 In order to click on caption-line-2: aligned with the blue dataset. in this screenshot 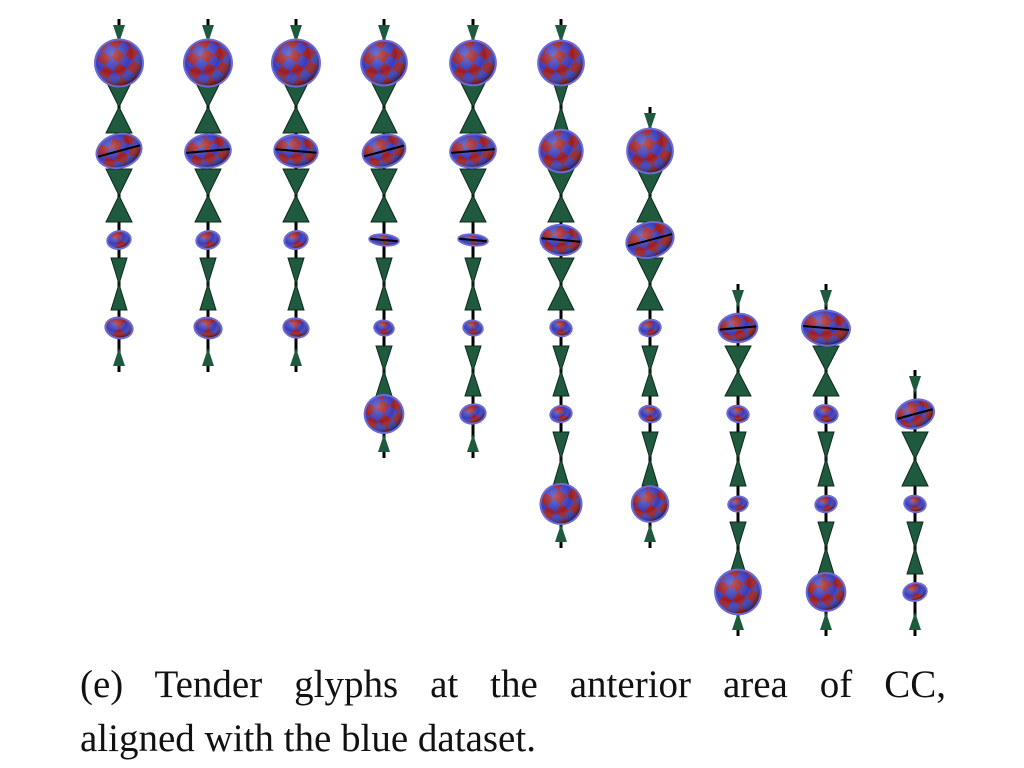, I will do `click(308, 738)`.